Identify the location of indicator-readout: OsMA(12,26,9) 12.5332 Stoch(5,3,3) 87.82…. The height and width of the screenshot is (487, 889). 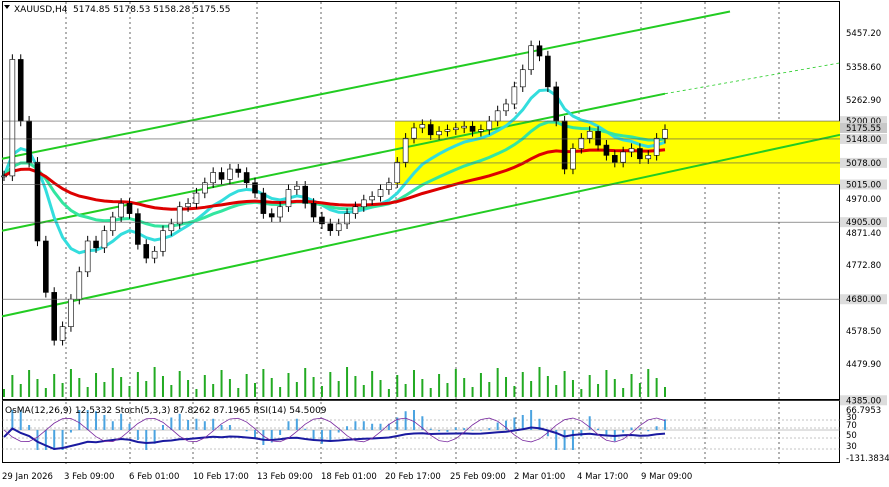
(166, 411).